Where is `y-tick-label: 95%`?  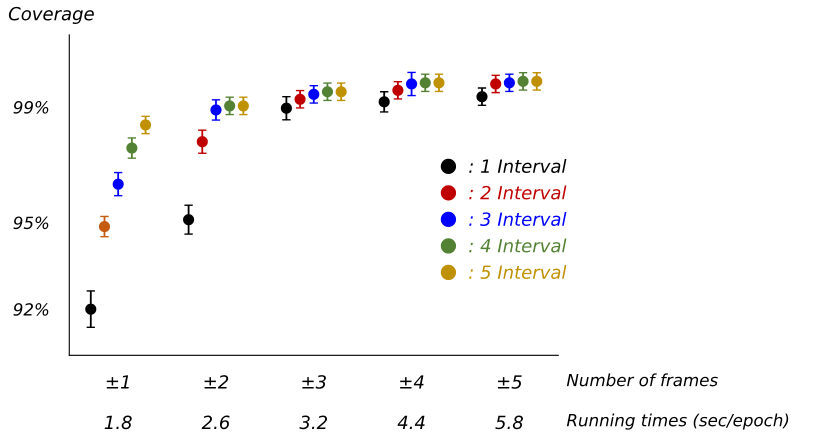
y-tick-label: 95% is located at coordinates (31, 223).